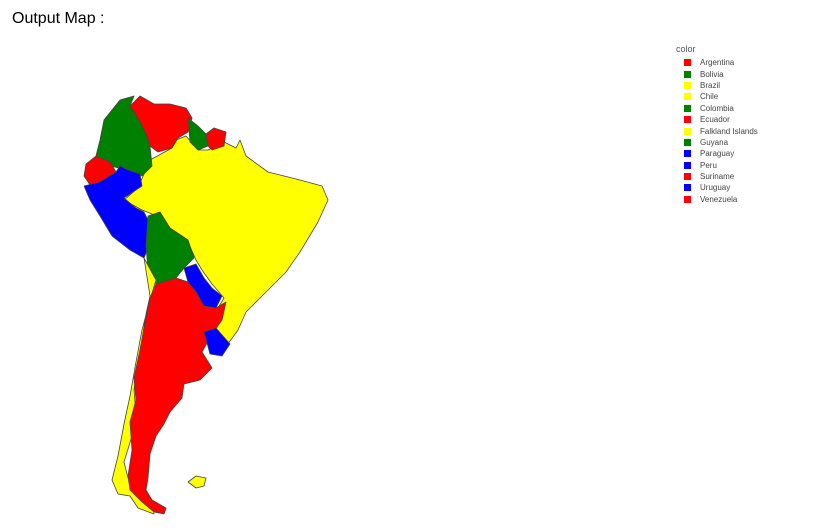 This screenshot has height=531, width=835. I want to click on legend-item: Colombia, so click(717, 108).